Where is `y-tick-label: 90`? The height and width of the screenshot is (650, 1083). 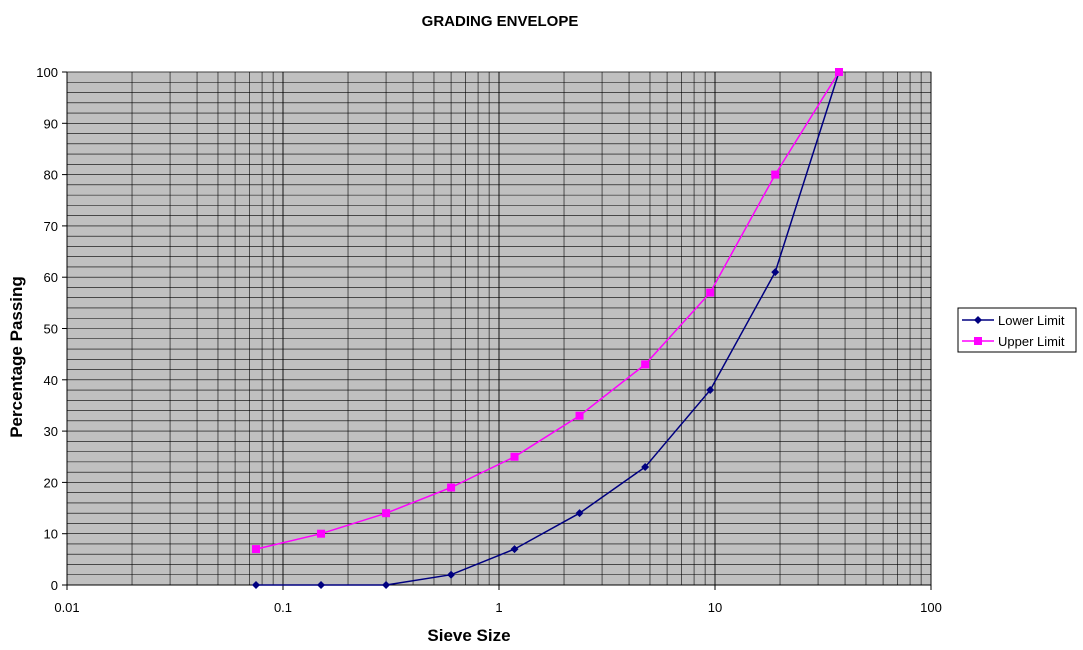 y-tick-label: 90 is located at coordinates (51, 123).